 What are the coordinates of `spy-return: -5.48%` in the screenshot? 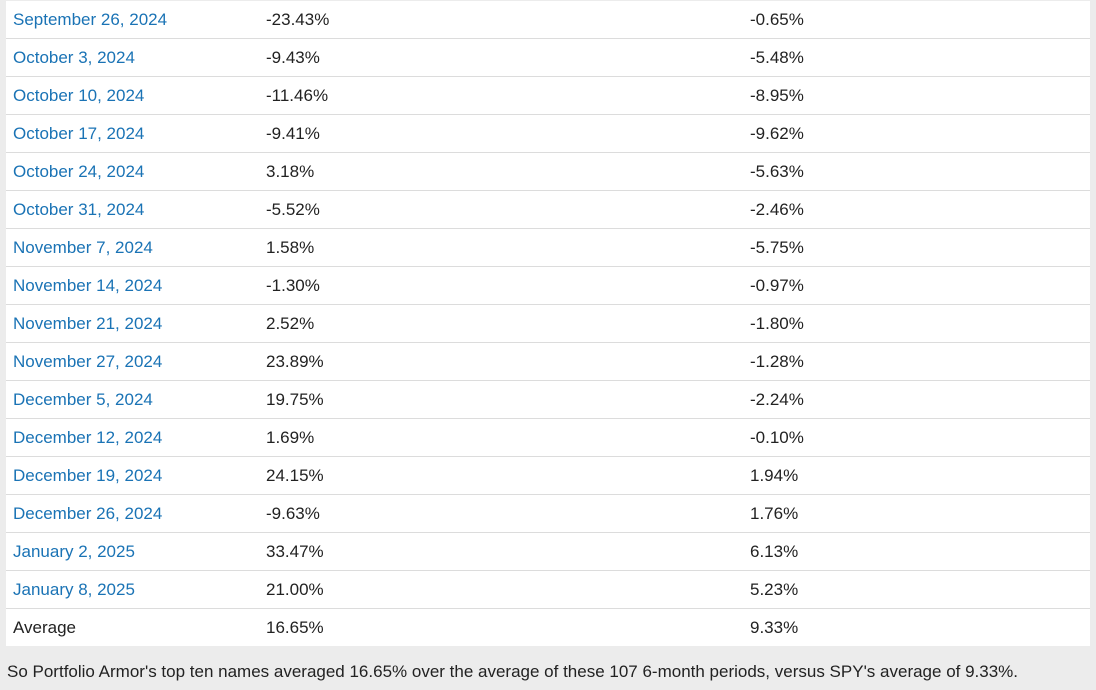 It's located at (920, 57).